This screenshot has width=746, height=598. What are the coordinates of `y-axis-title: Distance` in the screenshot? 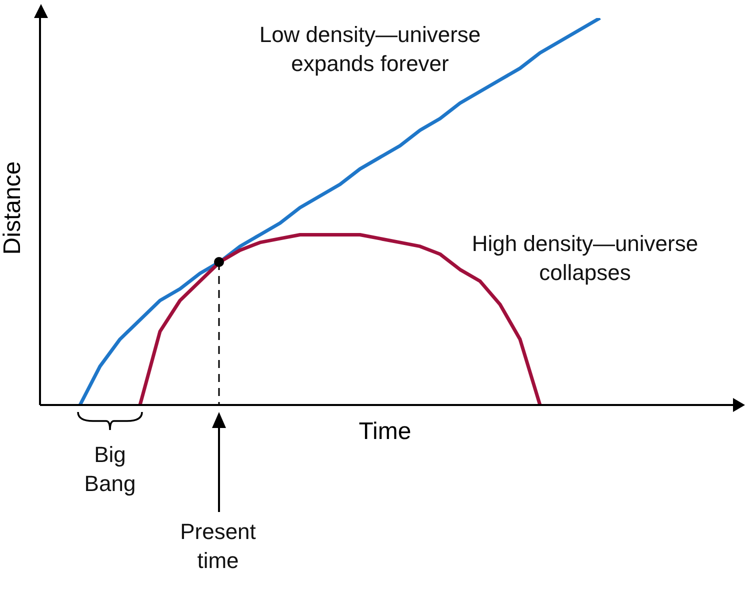 It's located at (13, 208).